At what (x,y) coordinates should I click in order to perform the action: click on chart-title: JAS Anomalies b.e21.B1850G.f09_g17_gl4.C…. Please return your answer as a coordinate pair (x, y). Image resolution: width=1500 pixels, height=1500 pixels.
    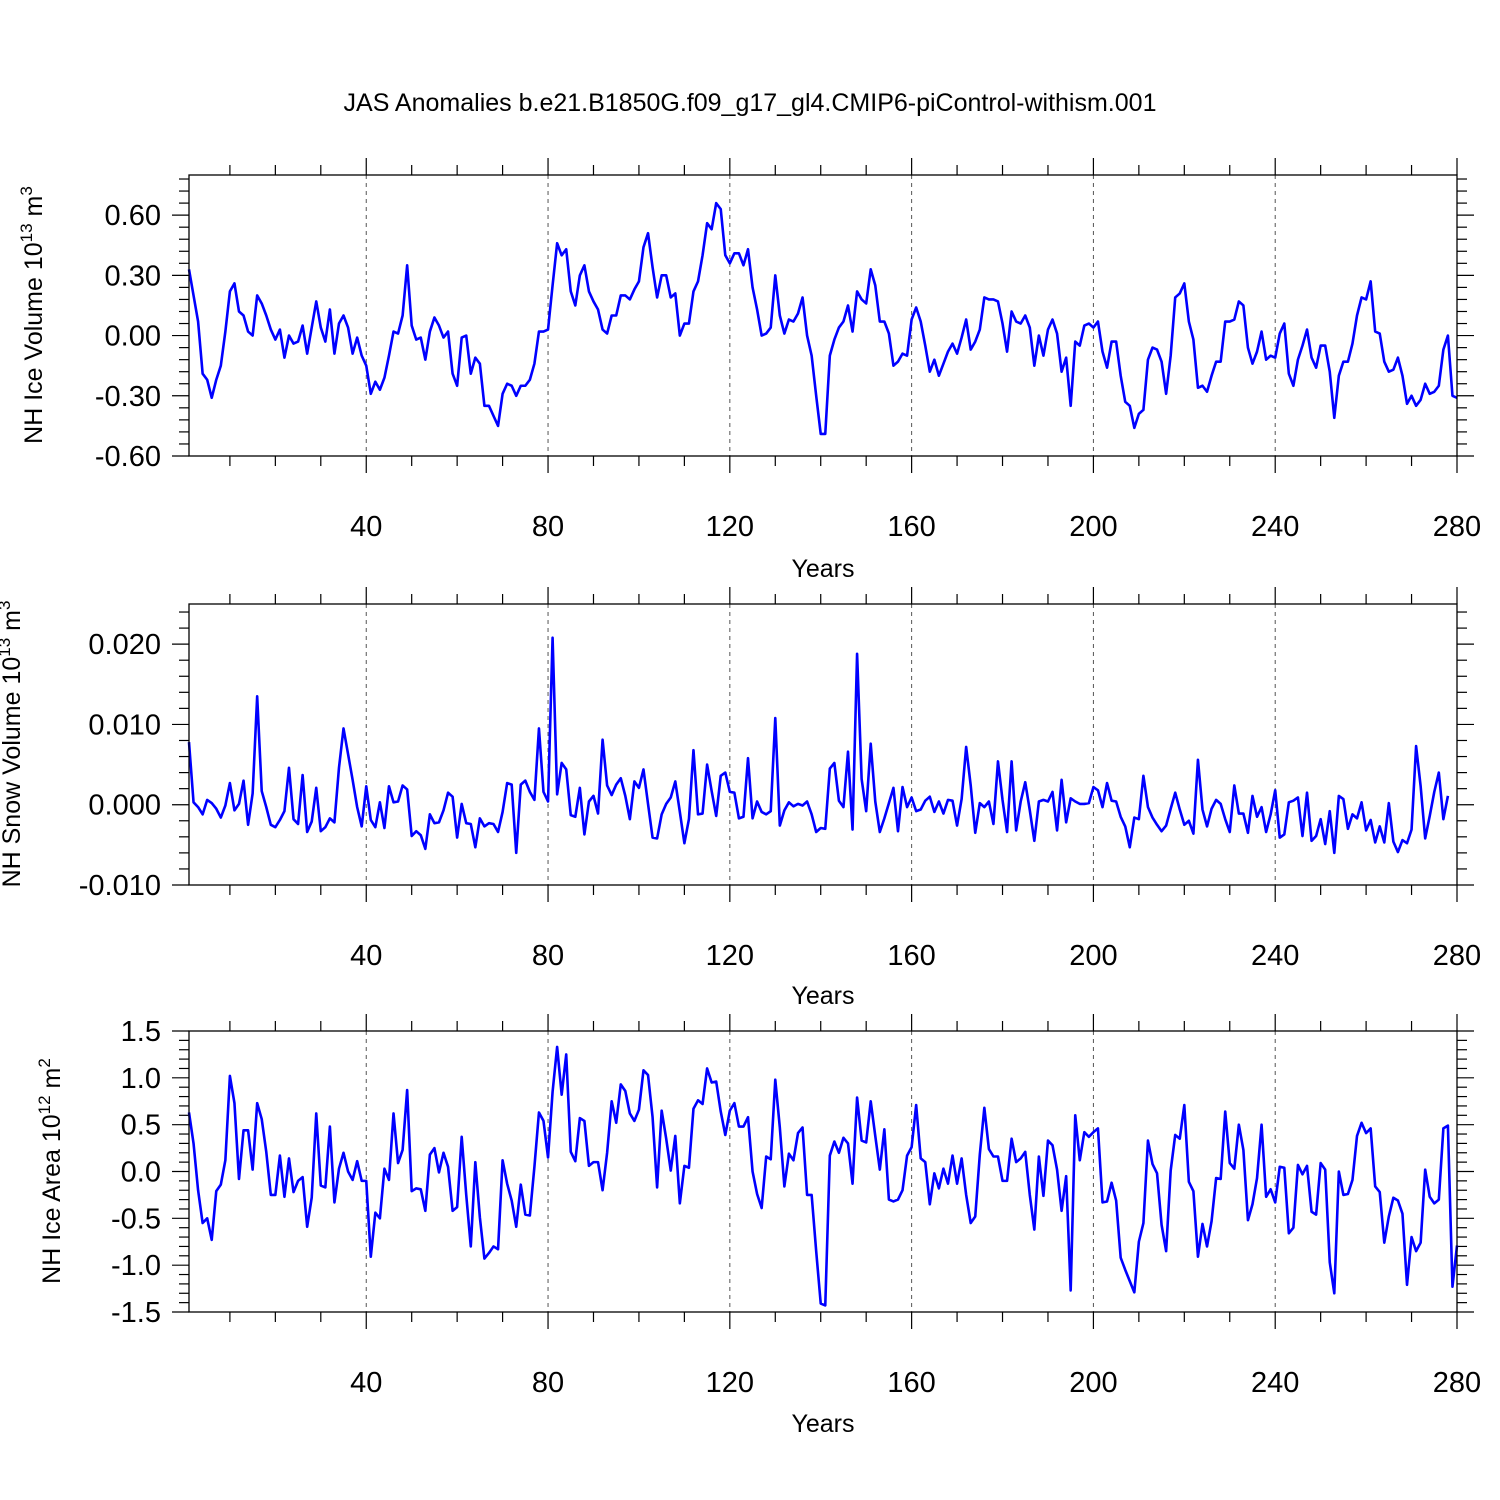
    Looking at the image, I should click on (750, 103).